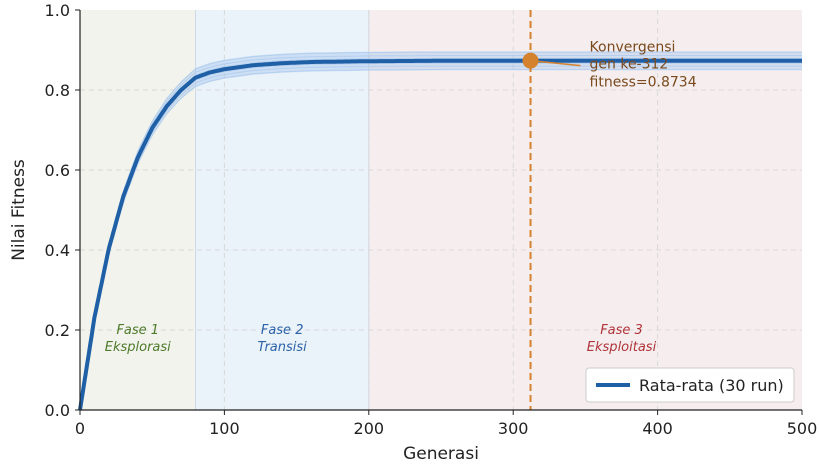 This screenshot has width=819, height=466. Describe the element at coordinates (441, 454) in the screenshot. I see `x-axis-label: Generasi` at that location.